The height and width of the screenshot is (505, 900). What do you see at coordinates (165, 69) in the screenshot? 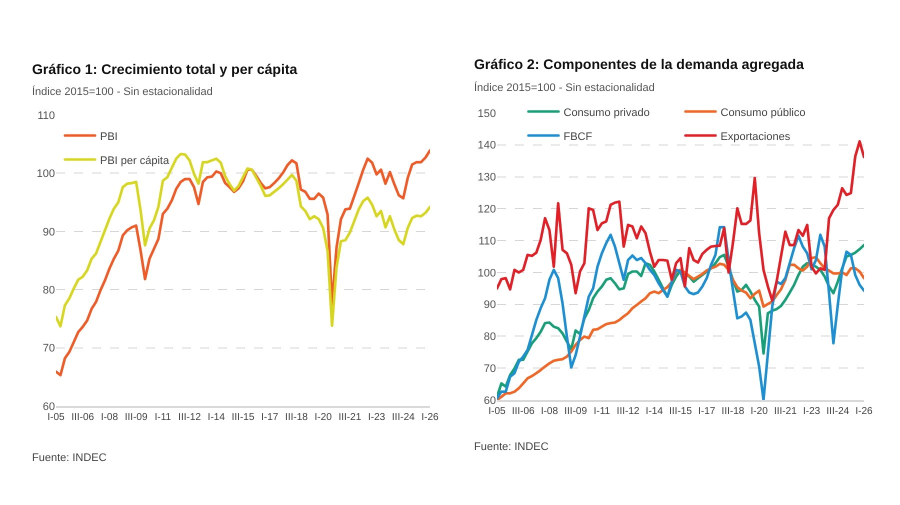
I see `chart-title: Gráfico 1: Crecimiento total y per cápita` at bounding box center [165, 69].